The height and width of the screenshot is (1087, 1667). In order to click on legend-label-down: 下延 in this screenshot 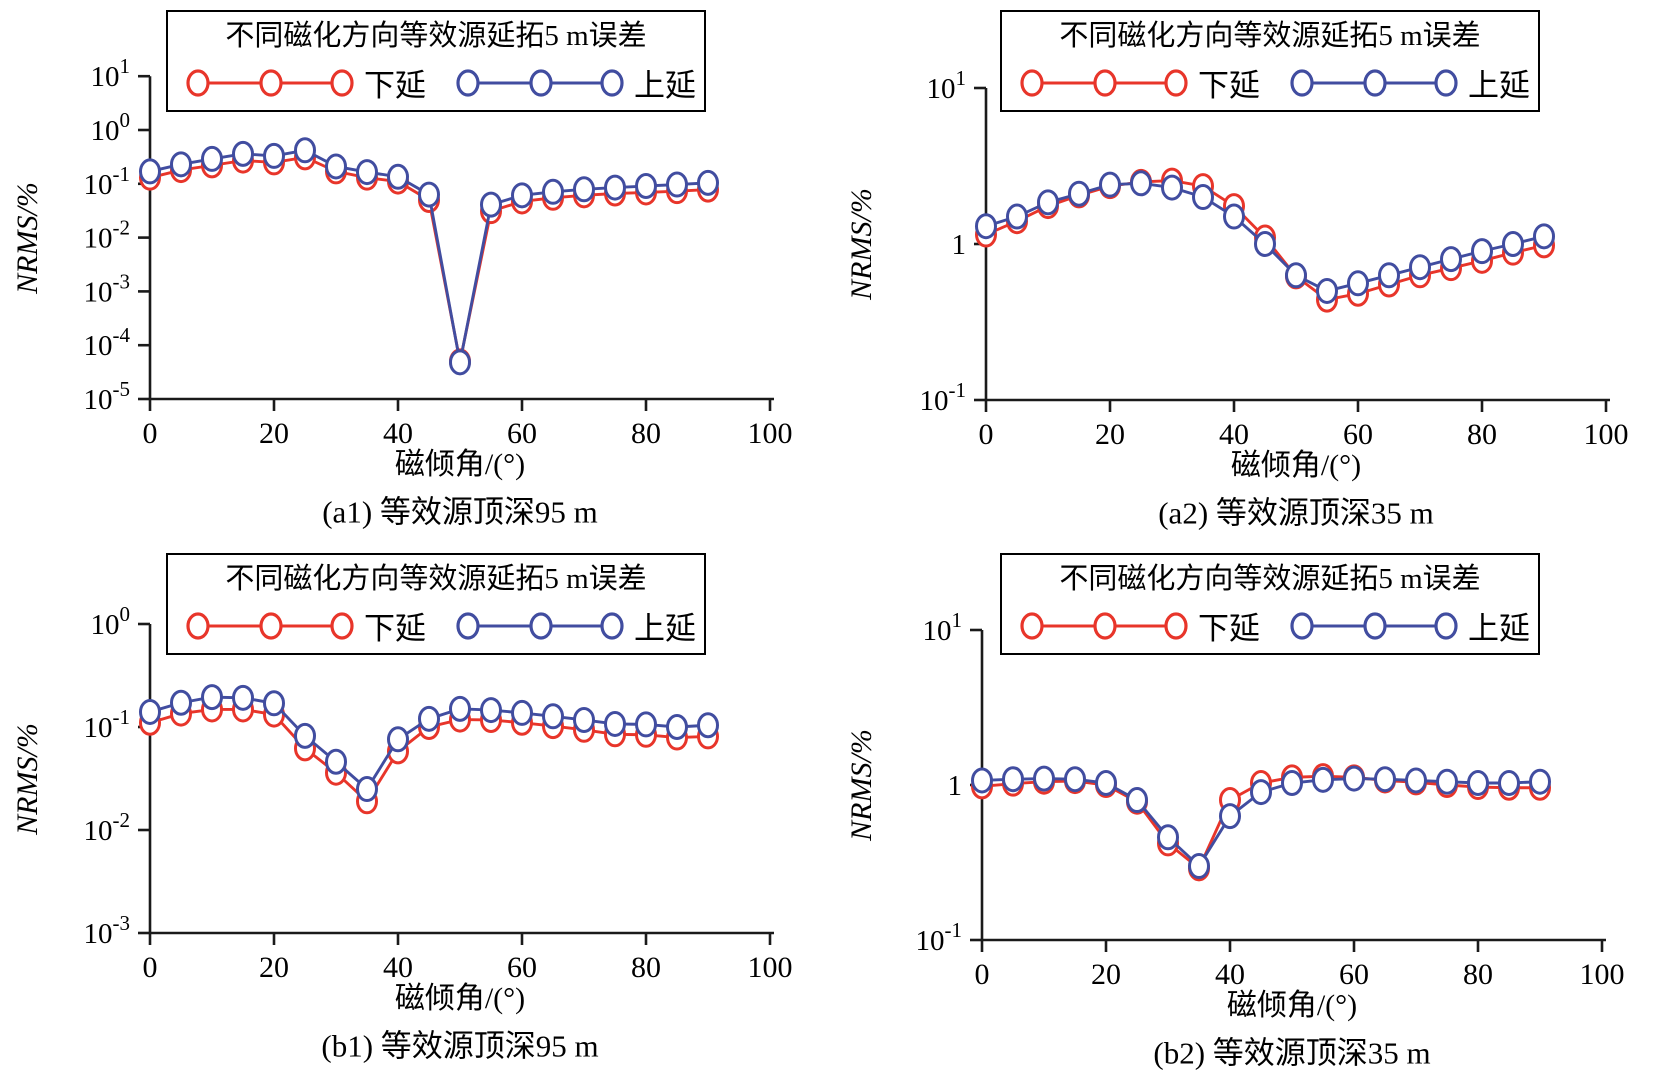, I will do `click(395, 628)`.